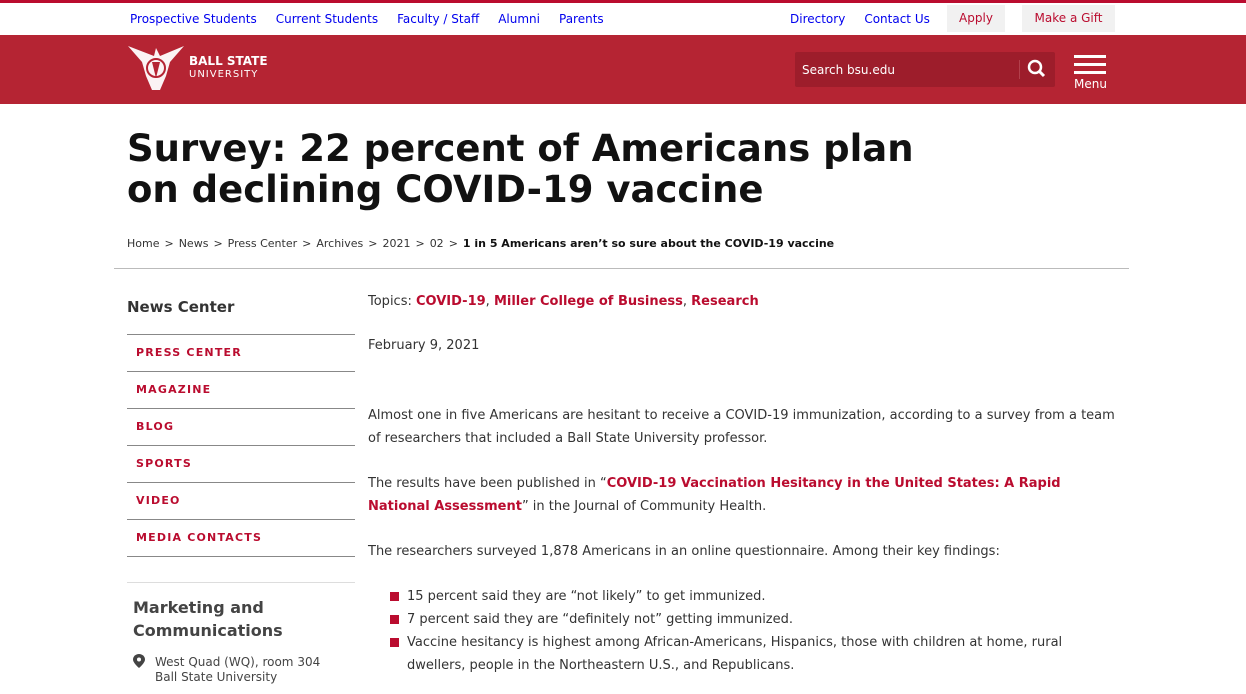  I want to click on sidebar-link: SPORTS, so click(241, 463).